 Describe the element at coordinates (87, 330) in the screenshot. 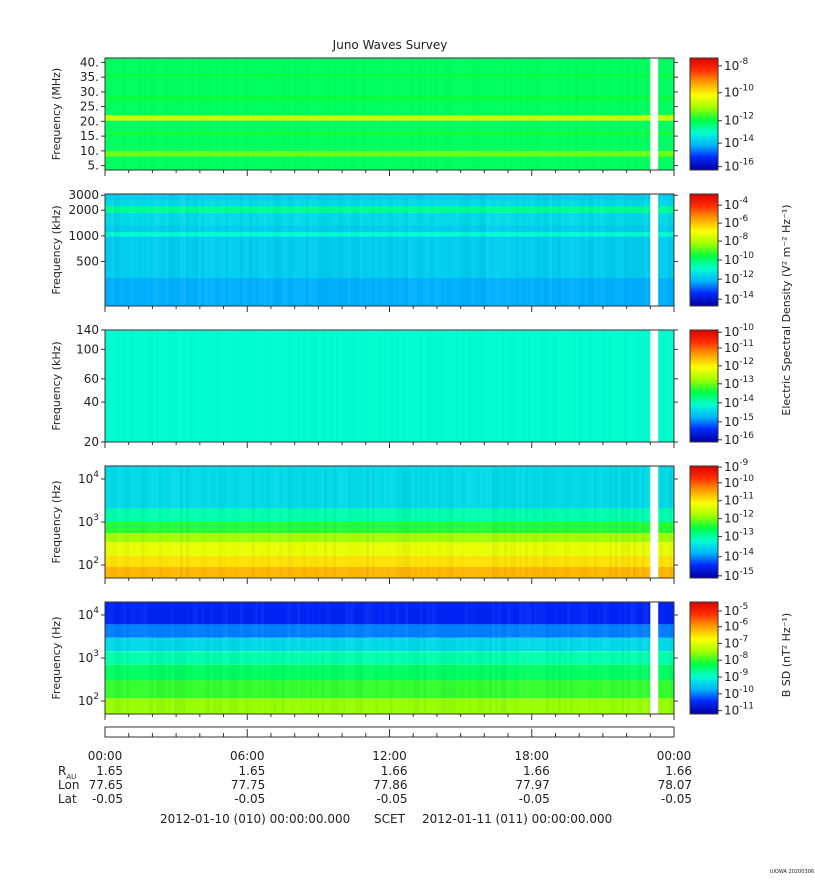

I see `y-tick-label: 140` at that location.